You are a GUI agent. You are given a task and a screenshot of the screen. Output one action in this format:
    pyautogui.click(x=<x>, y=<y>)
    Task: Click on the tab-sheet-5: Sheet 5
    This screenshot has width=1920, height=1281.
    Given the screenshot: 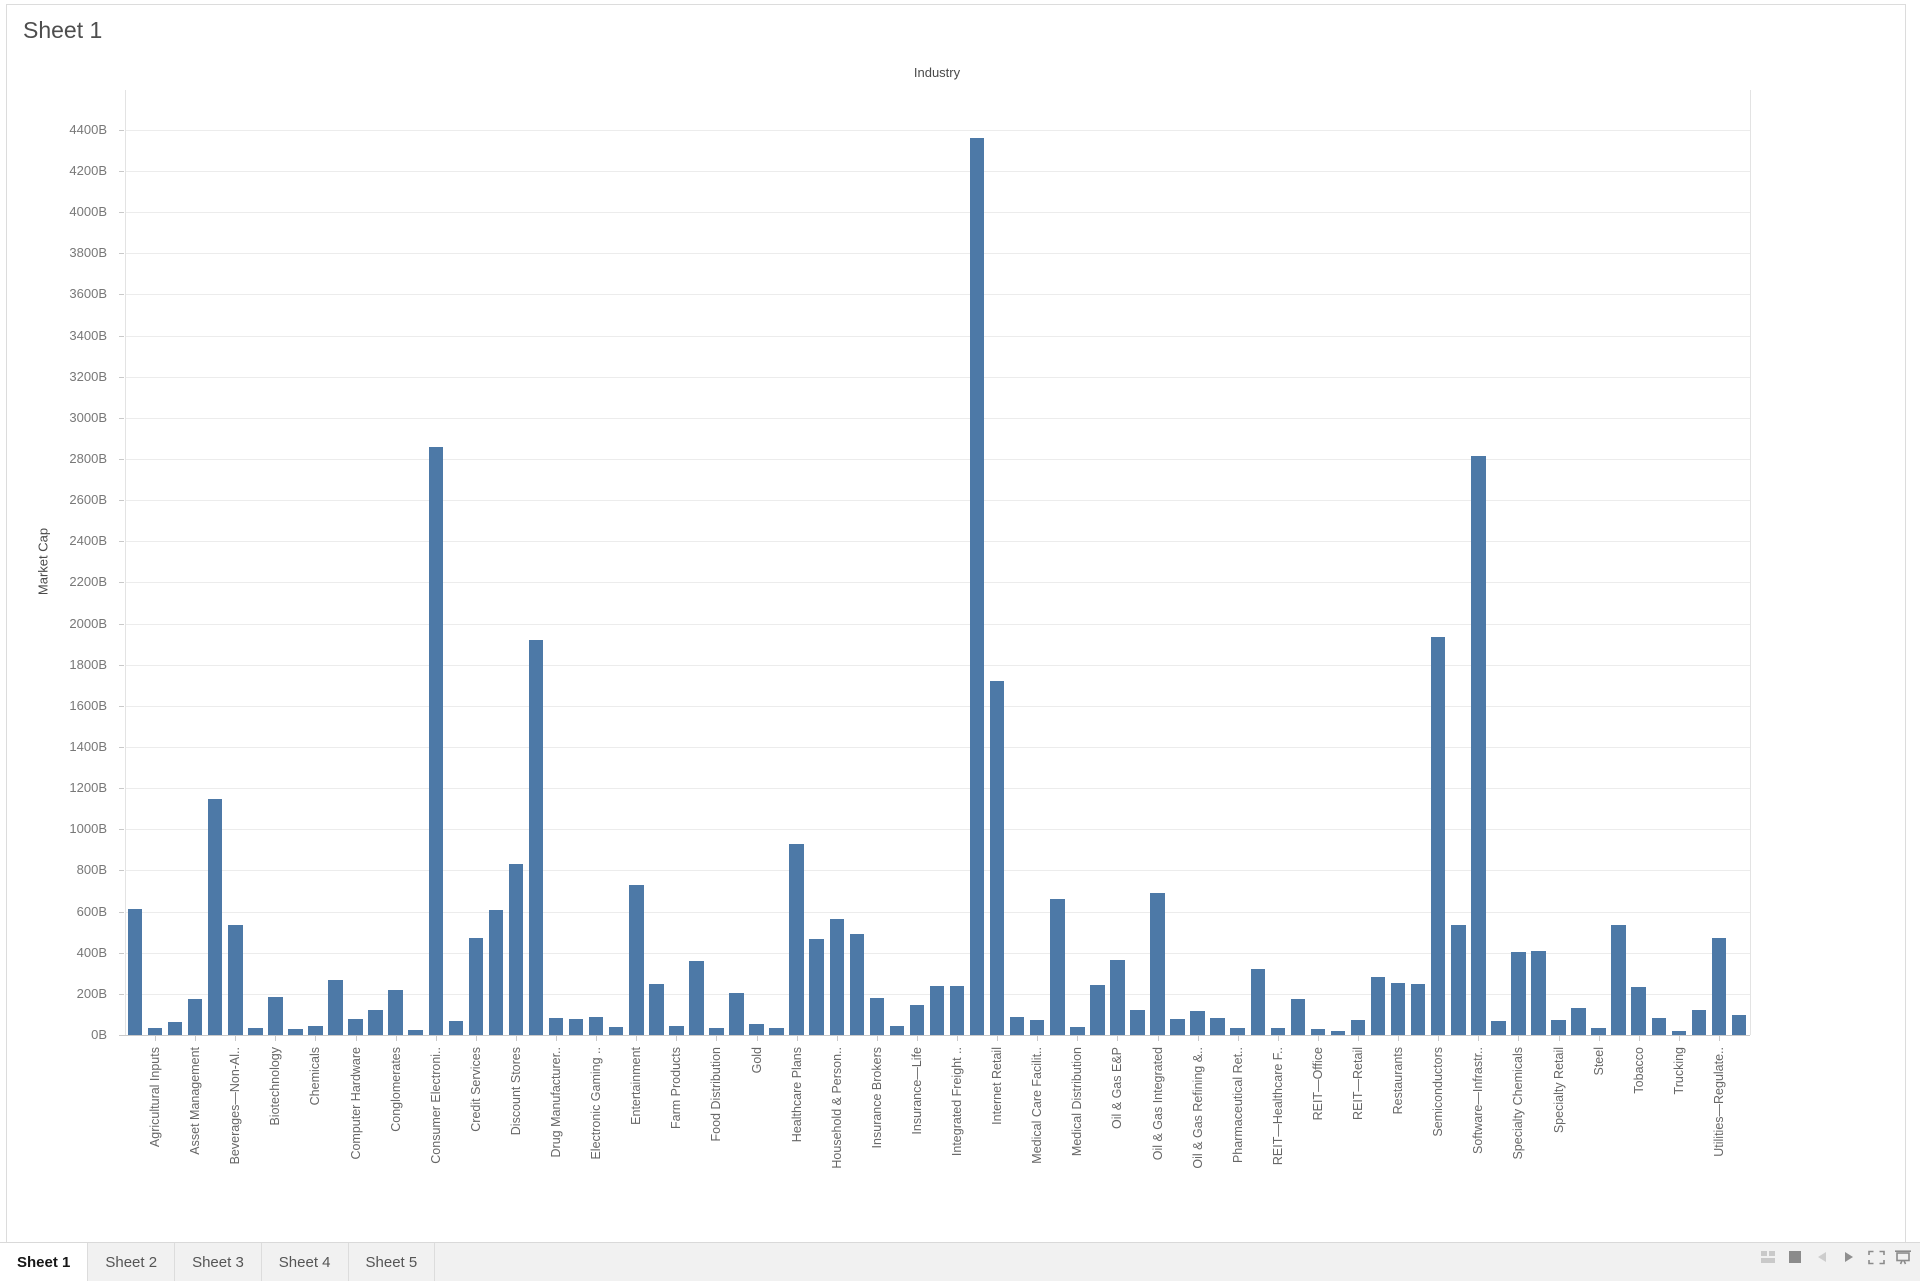 What is the action you would take?
    pyautogui.click(x=392, y=1262)
    